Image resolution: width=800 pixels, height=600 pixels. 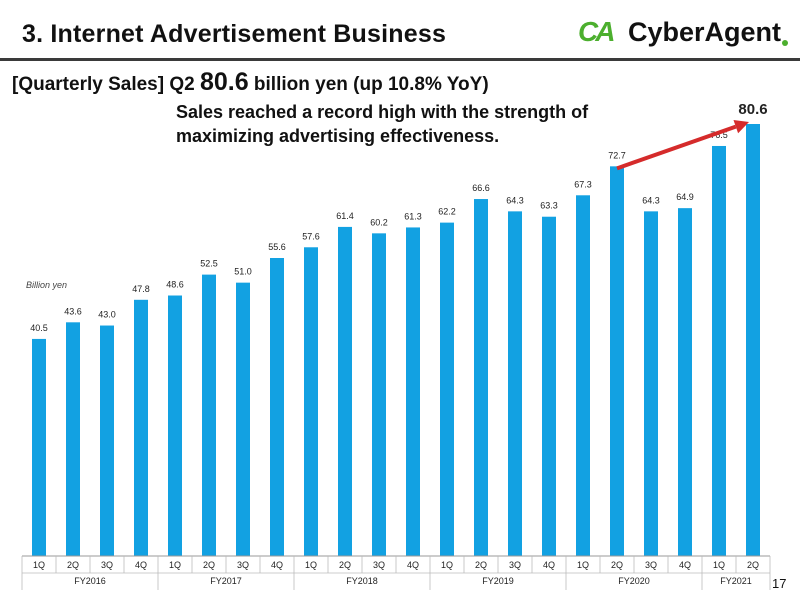 What do you see at coordinates (224, 82) in the screenshot?
I see `headline-value: 80.6` at bounding box center [224, 82].